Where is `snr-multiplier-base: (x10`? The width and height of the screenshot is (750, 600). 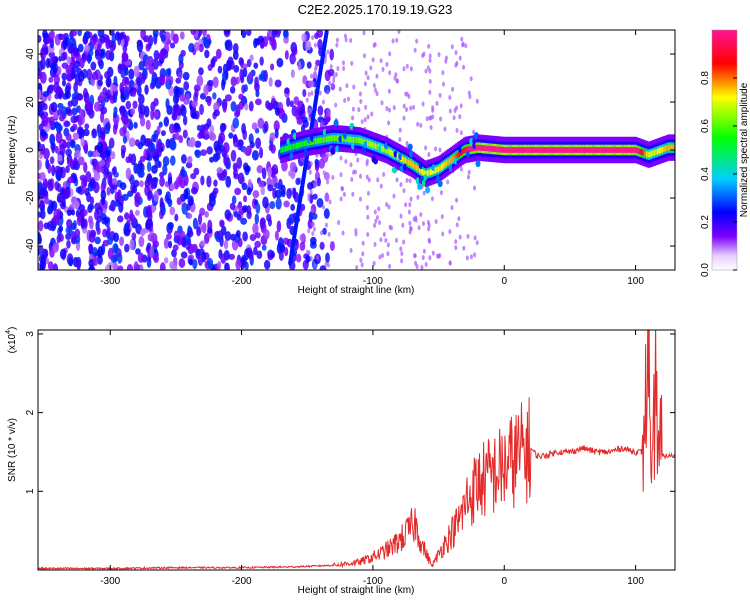
snr-multiplier-base: (x10 is located at coordinates (12, 343).